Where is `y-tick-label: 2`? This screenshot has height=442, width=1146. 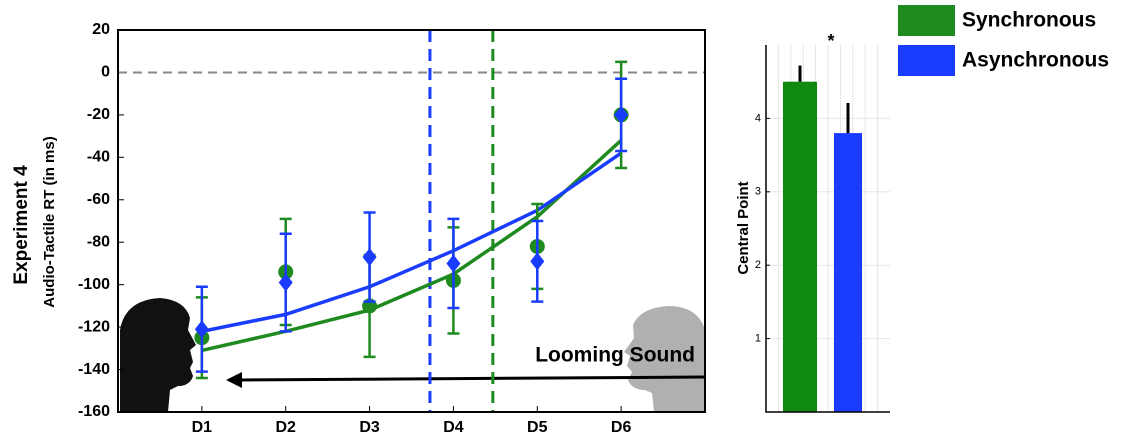
y-tick-label: 2 is located at coordinates (758, 265).